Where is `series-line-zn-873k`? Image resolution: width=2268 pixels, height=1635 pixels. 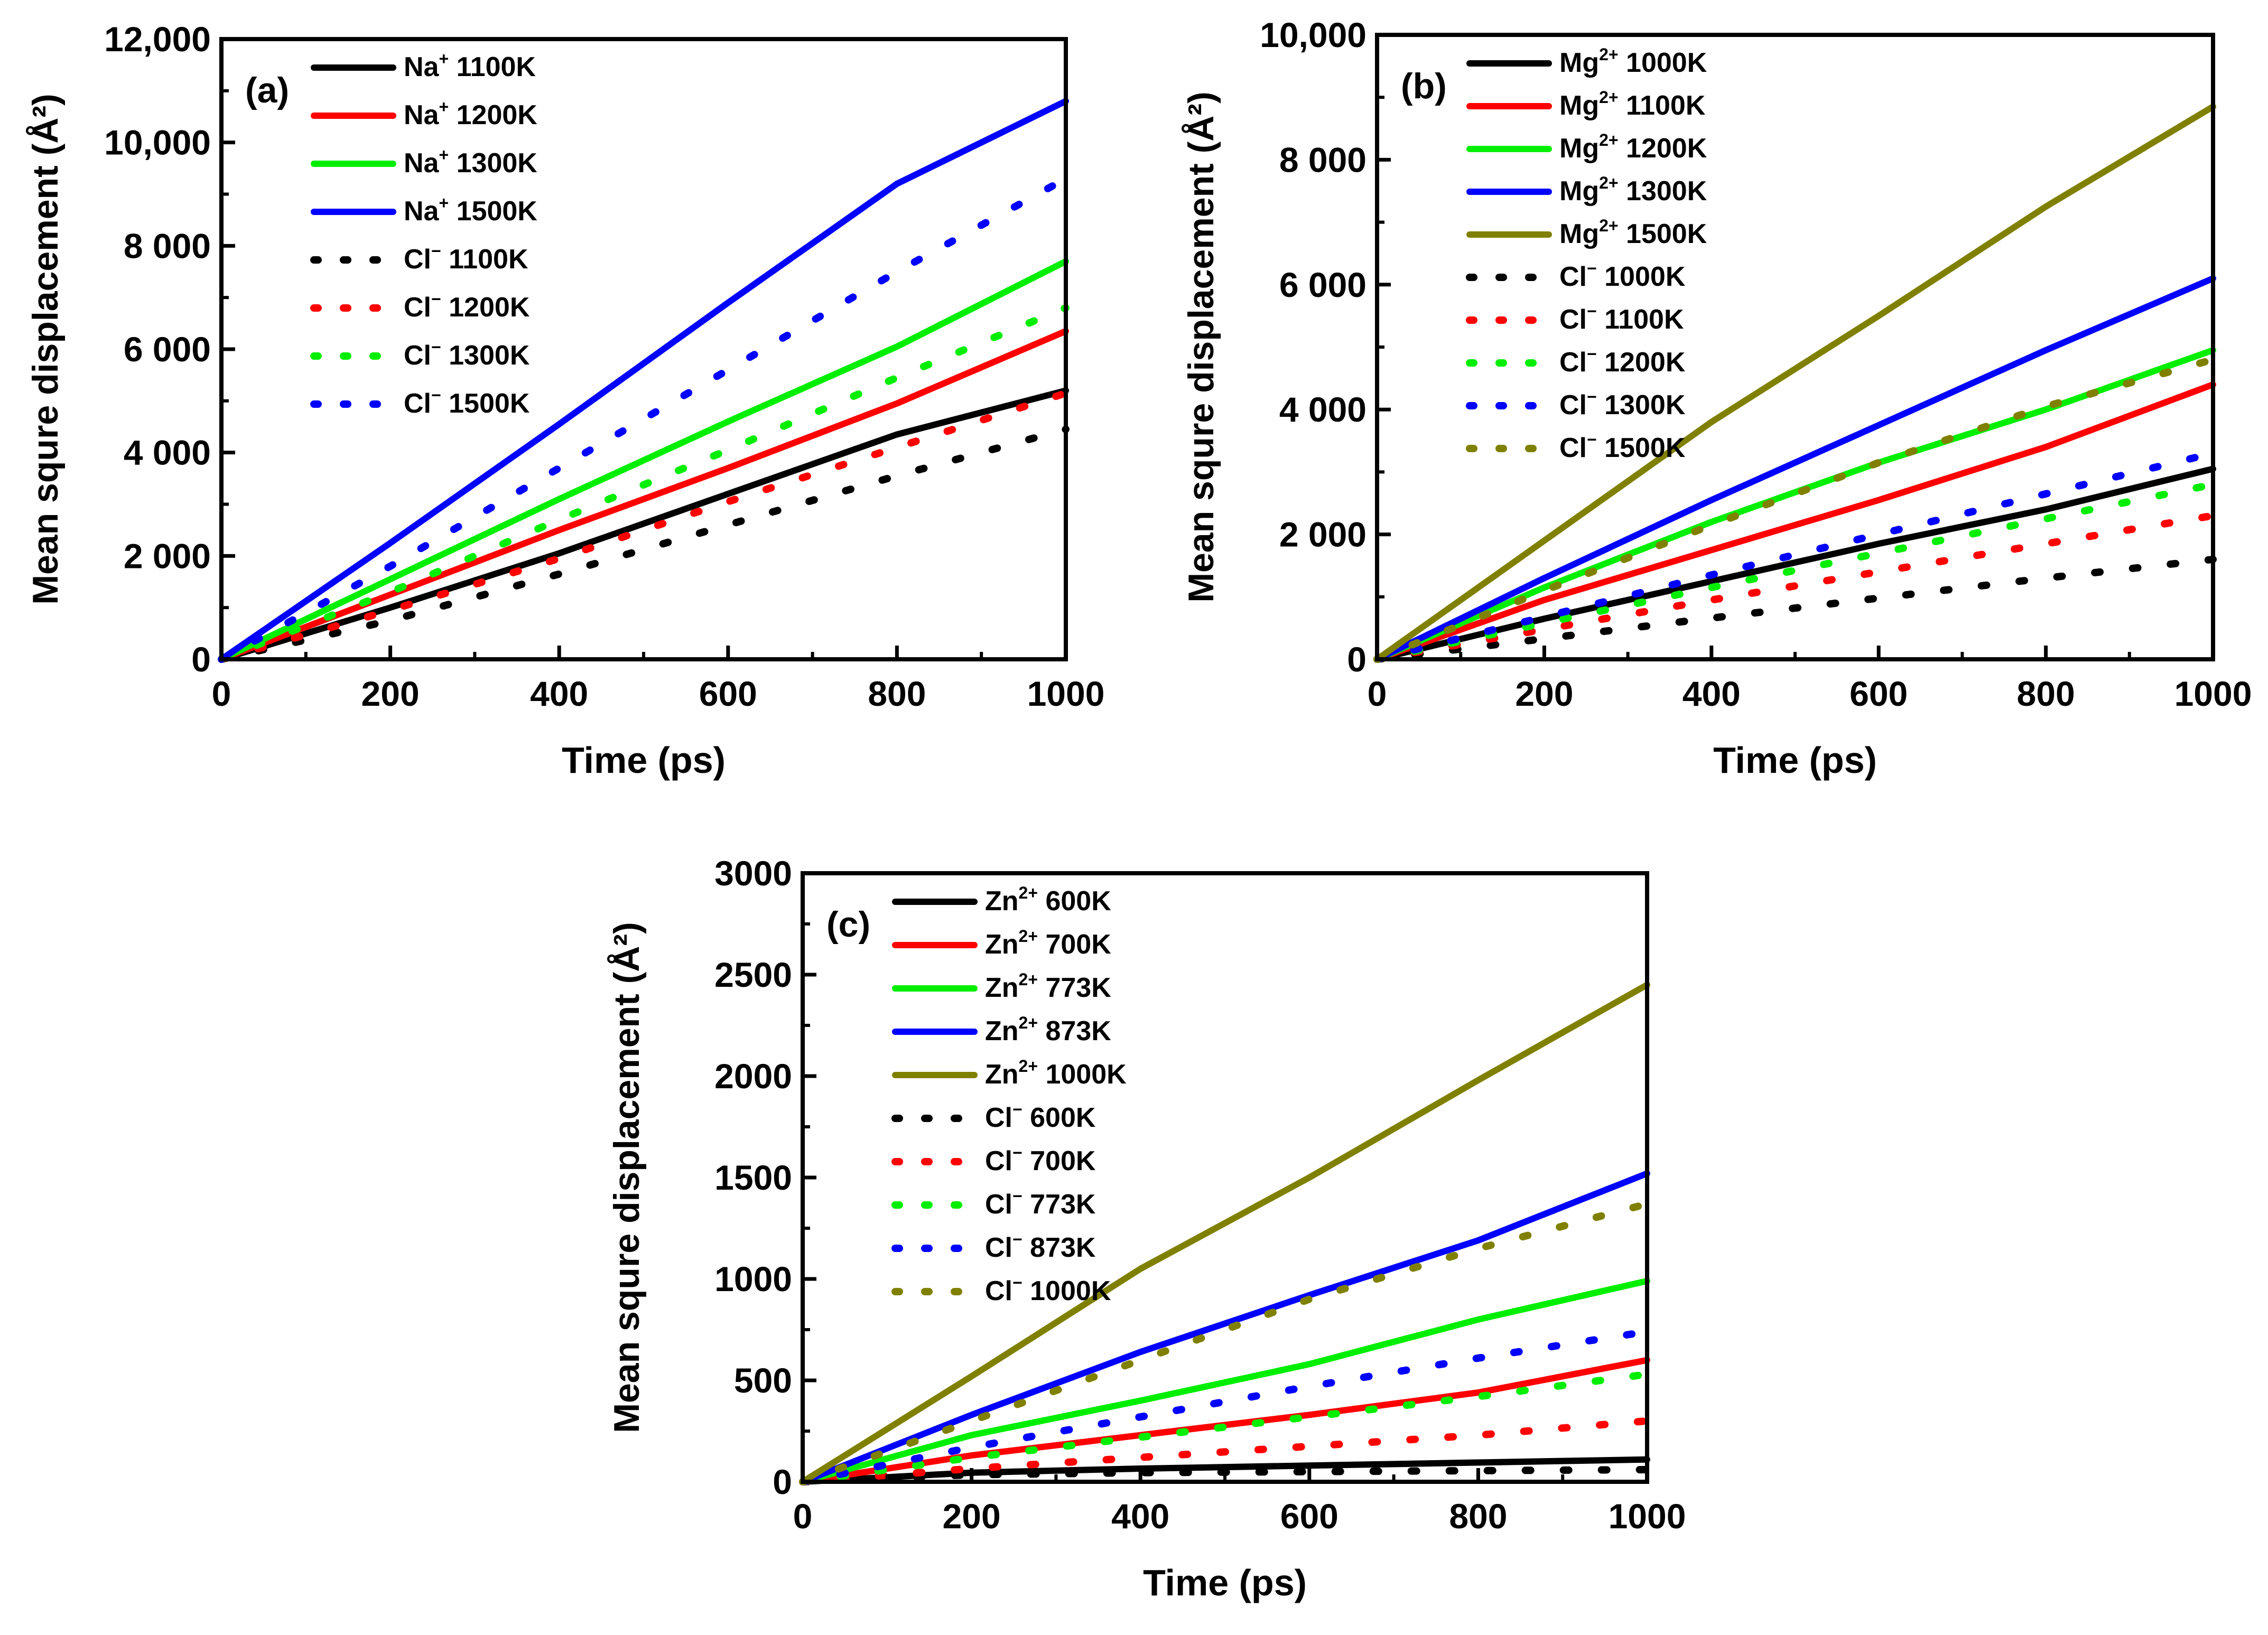
series-line-zn-873k is located at coordinates (1225, 1327).